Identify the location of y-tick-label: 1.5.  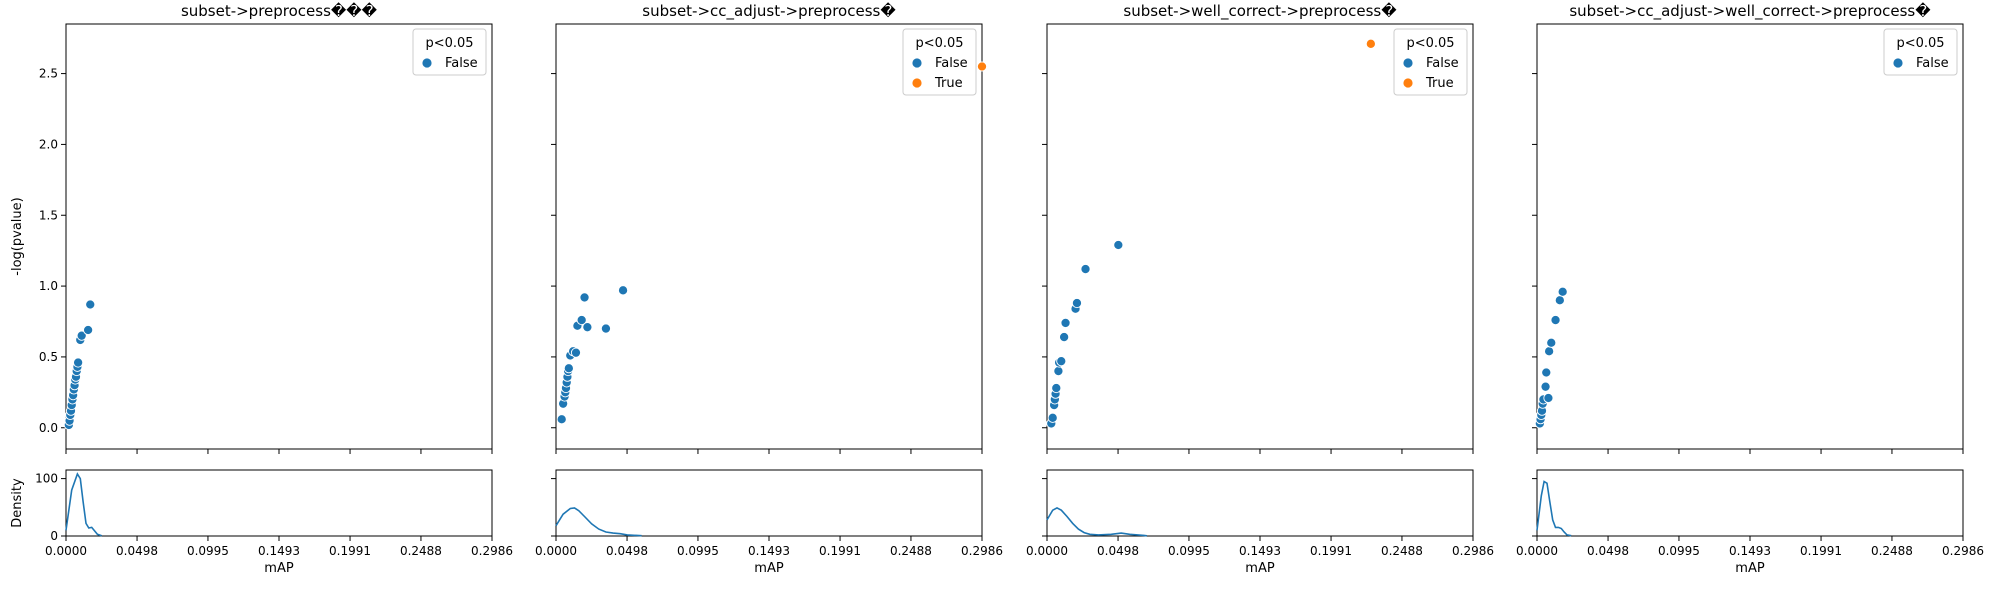
(48, 215).